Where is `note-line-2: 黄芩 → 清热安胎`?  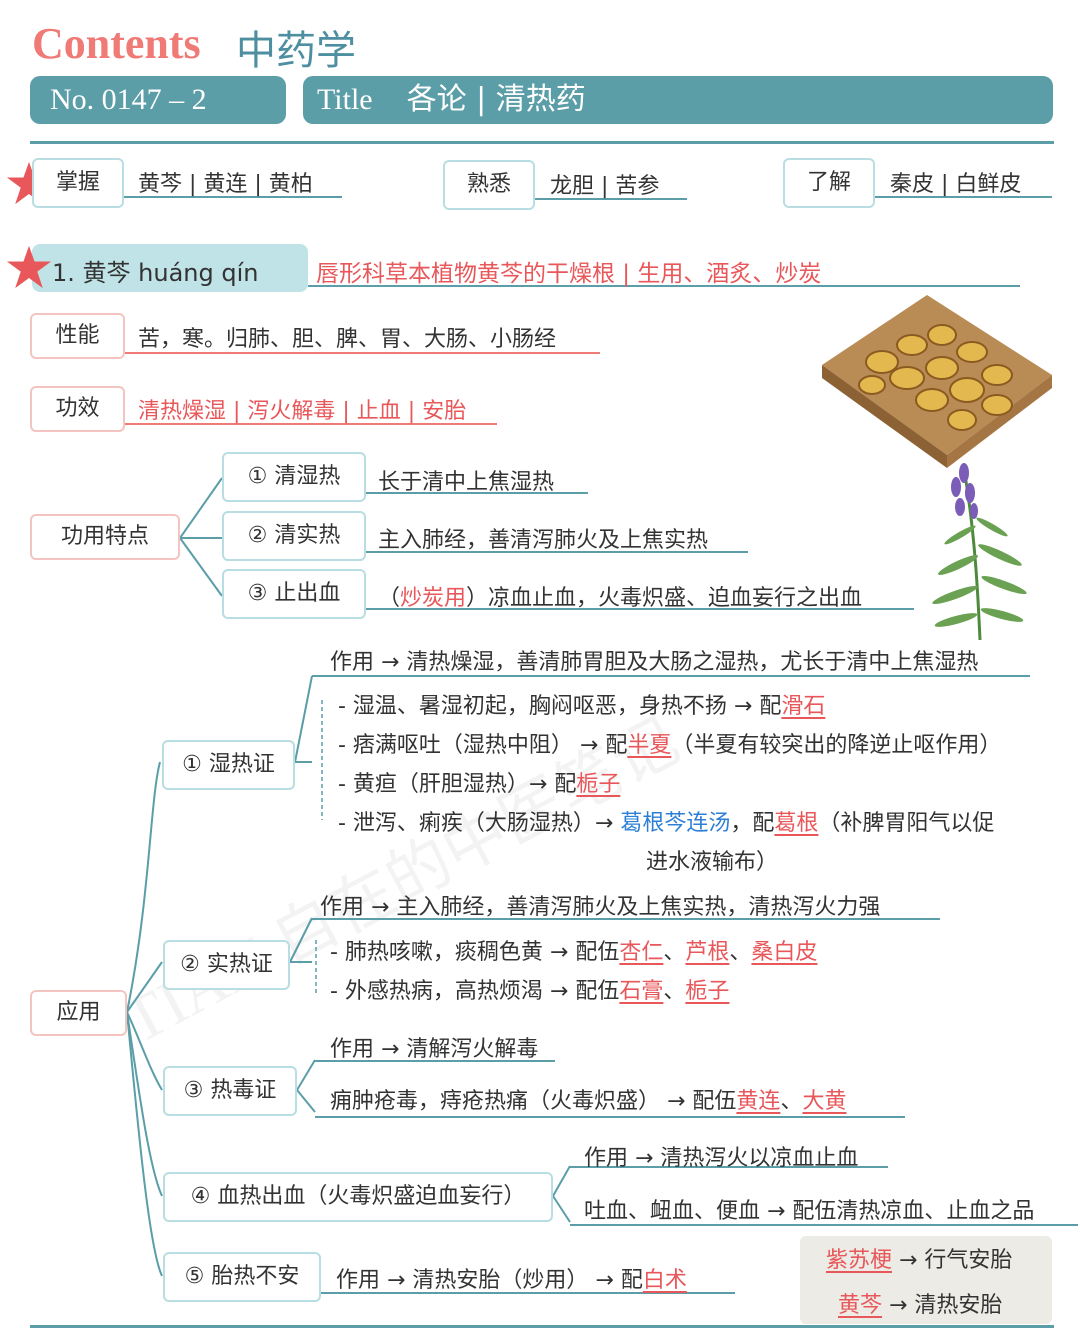
note-line-2: 黄芩 → 清热安胎 is located at coordinates (920, 1305).